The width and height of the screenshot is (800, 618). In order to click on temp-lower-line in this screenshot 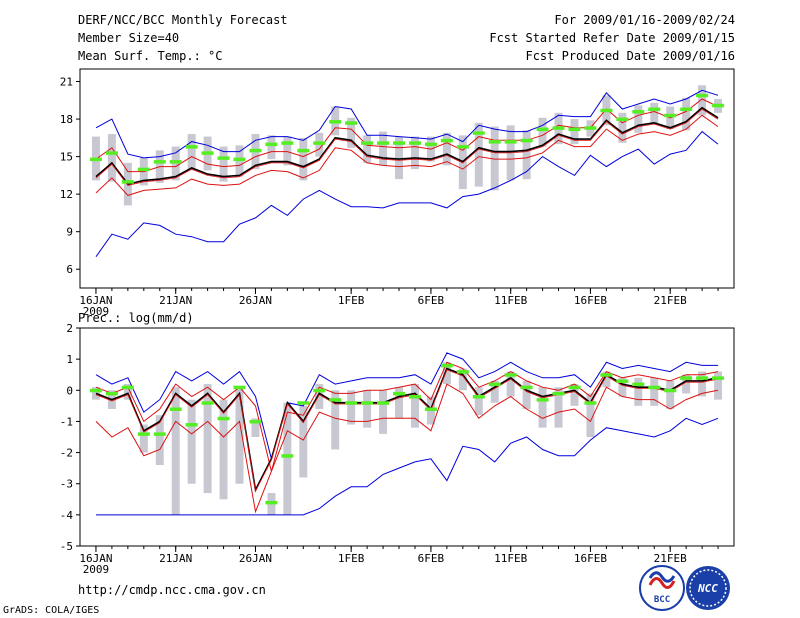, I will do `click(407, 155)`.